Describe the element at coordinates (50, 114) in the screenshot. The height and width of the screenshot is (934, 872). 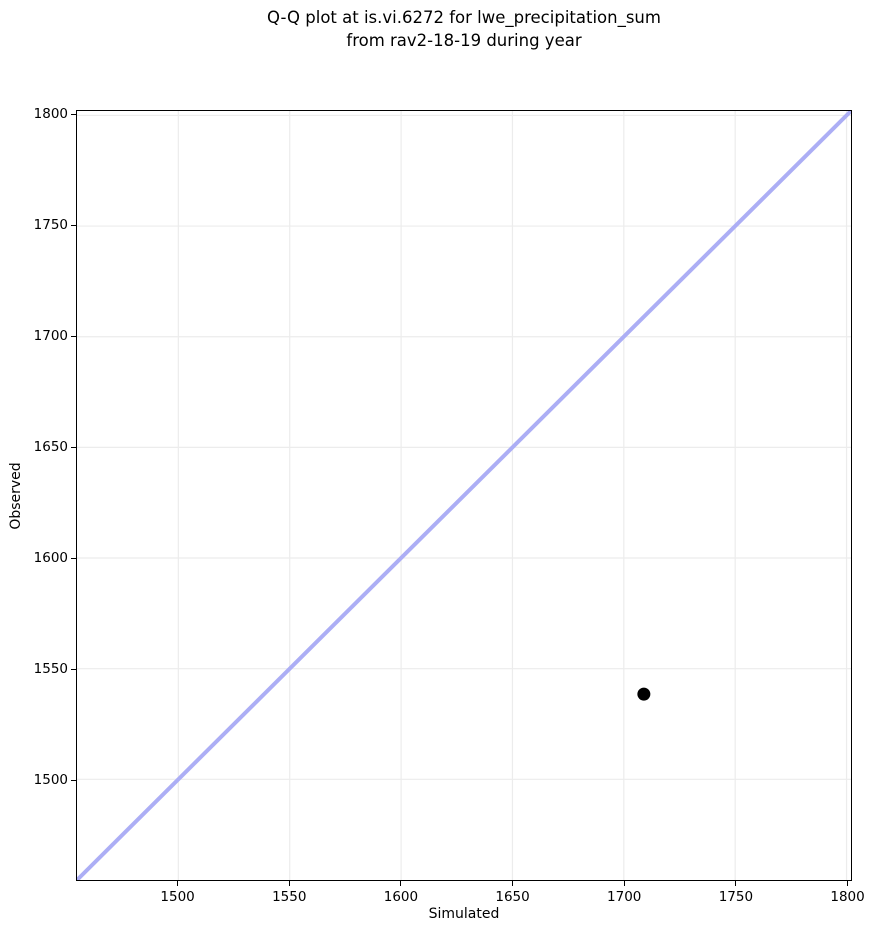
I see `y-tick-label: 1800` at that location.